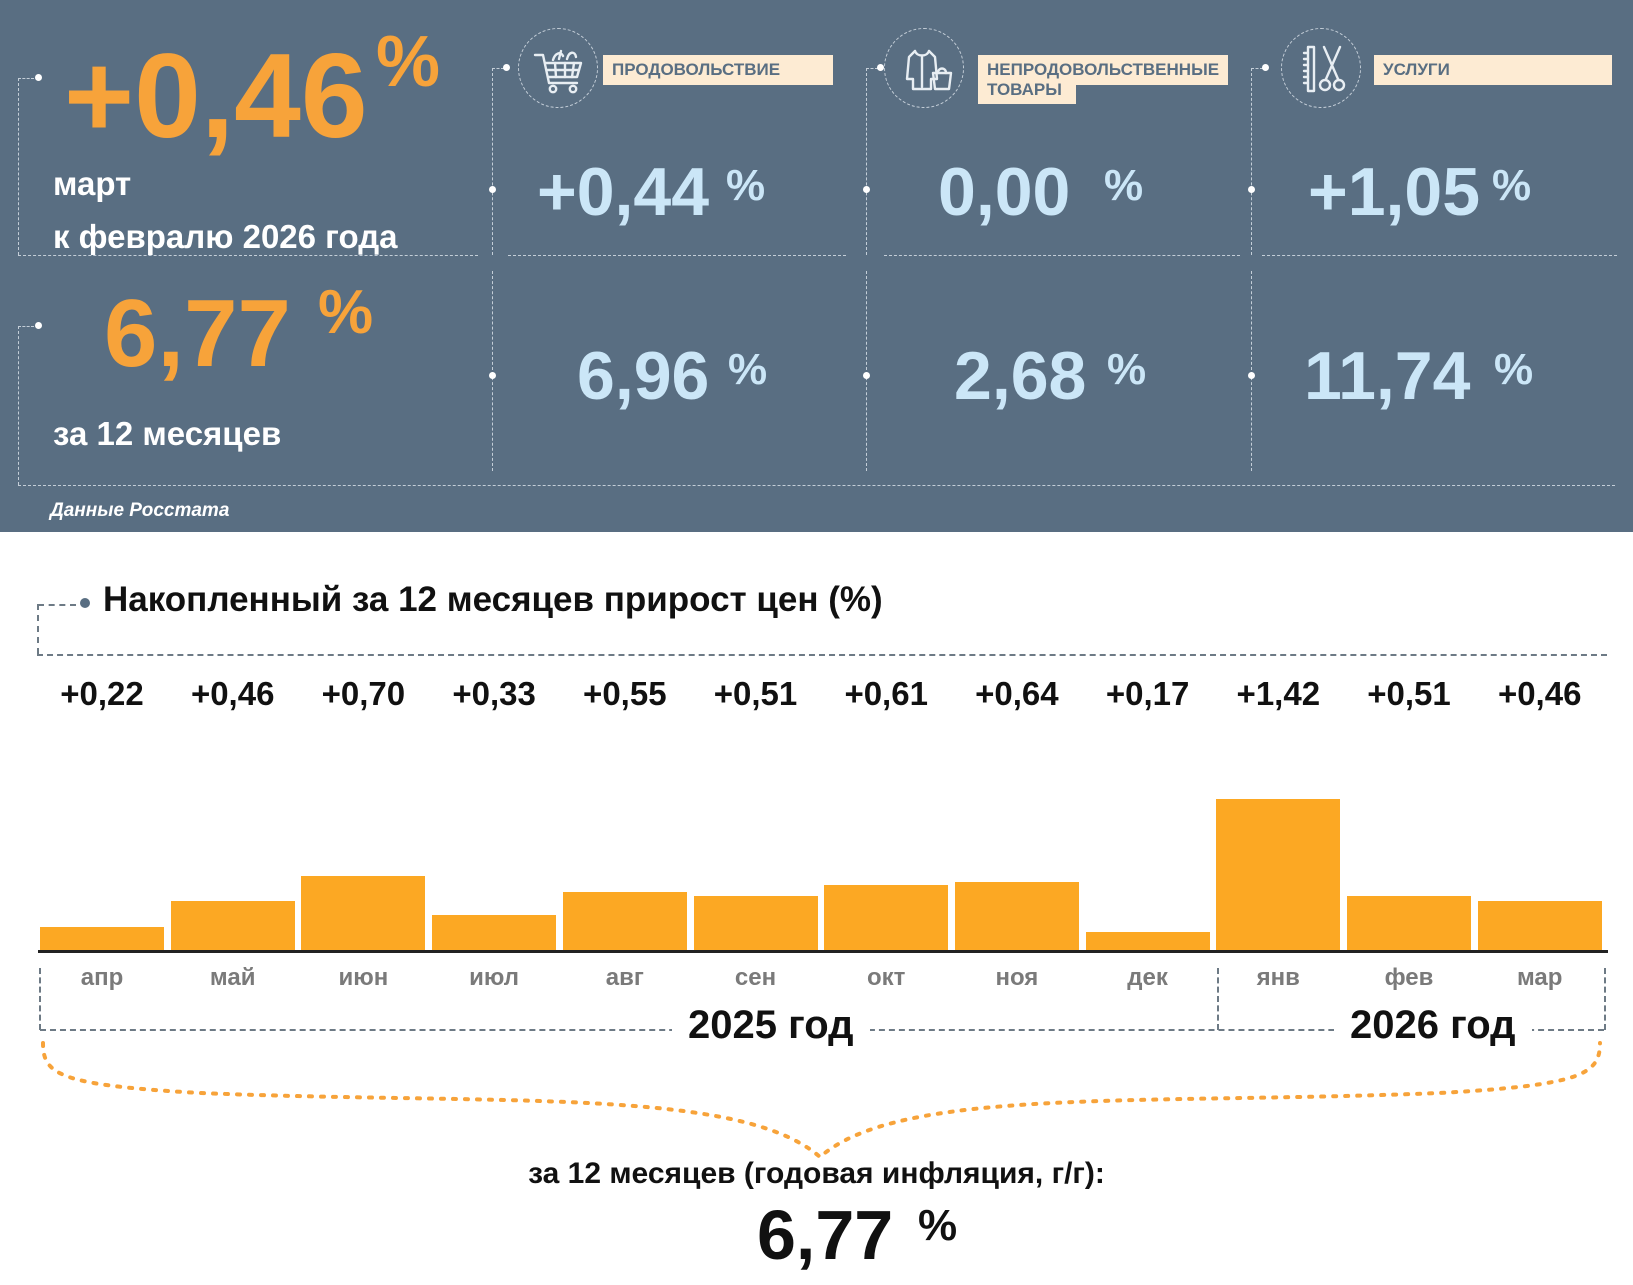 The image size is (1633, 1285). What do you see at coordinates (816, 1173) in the screenshot?
I see `summary-label: за 12 месяцев (годовая инфляция, г/г):` at bounding box center [816, 1173].